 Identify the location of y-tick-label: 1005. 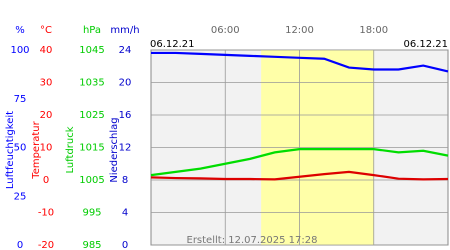
(91, 180).